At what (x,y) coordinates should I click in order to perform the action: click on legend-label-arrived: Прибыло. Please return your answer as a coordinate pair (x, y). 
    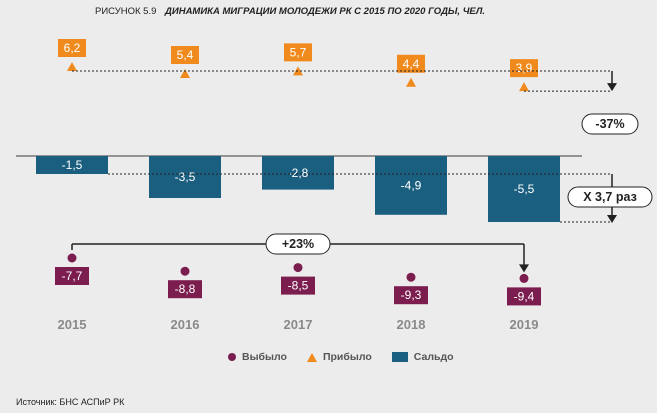
    Looking at the image, I should click on (347, 357).